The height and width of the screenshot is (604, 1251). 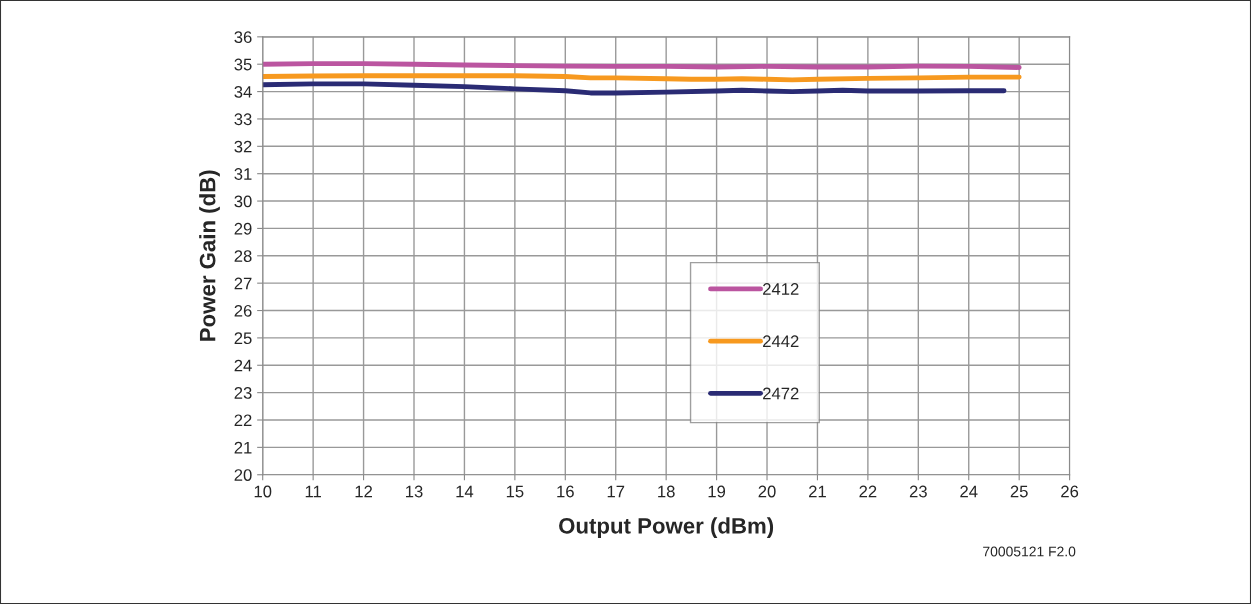 I want to click on legend-label: 2412, so click(x=781, y=289).